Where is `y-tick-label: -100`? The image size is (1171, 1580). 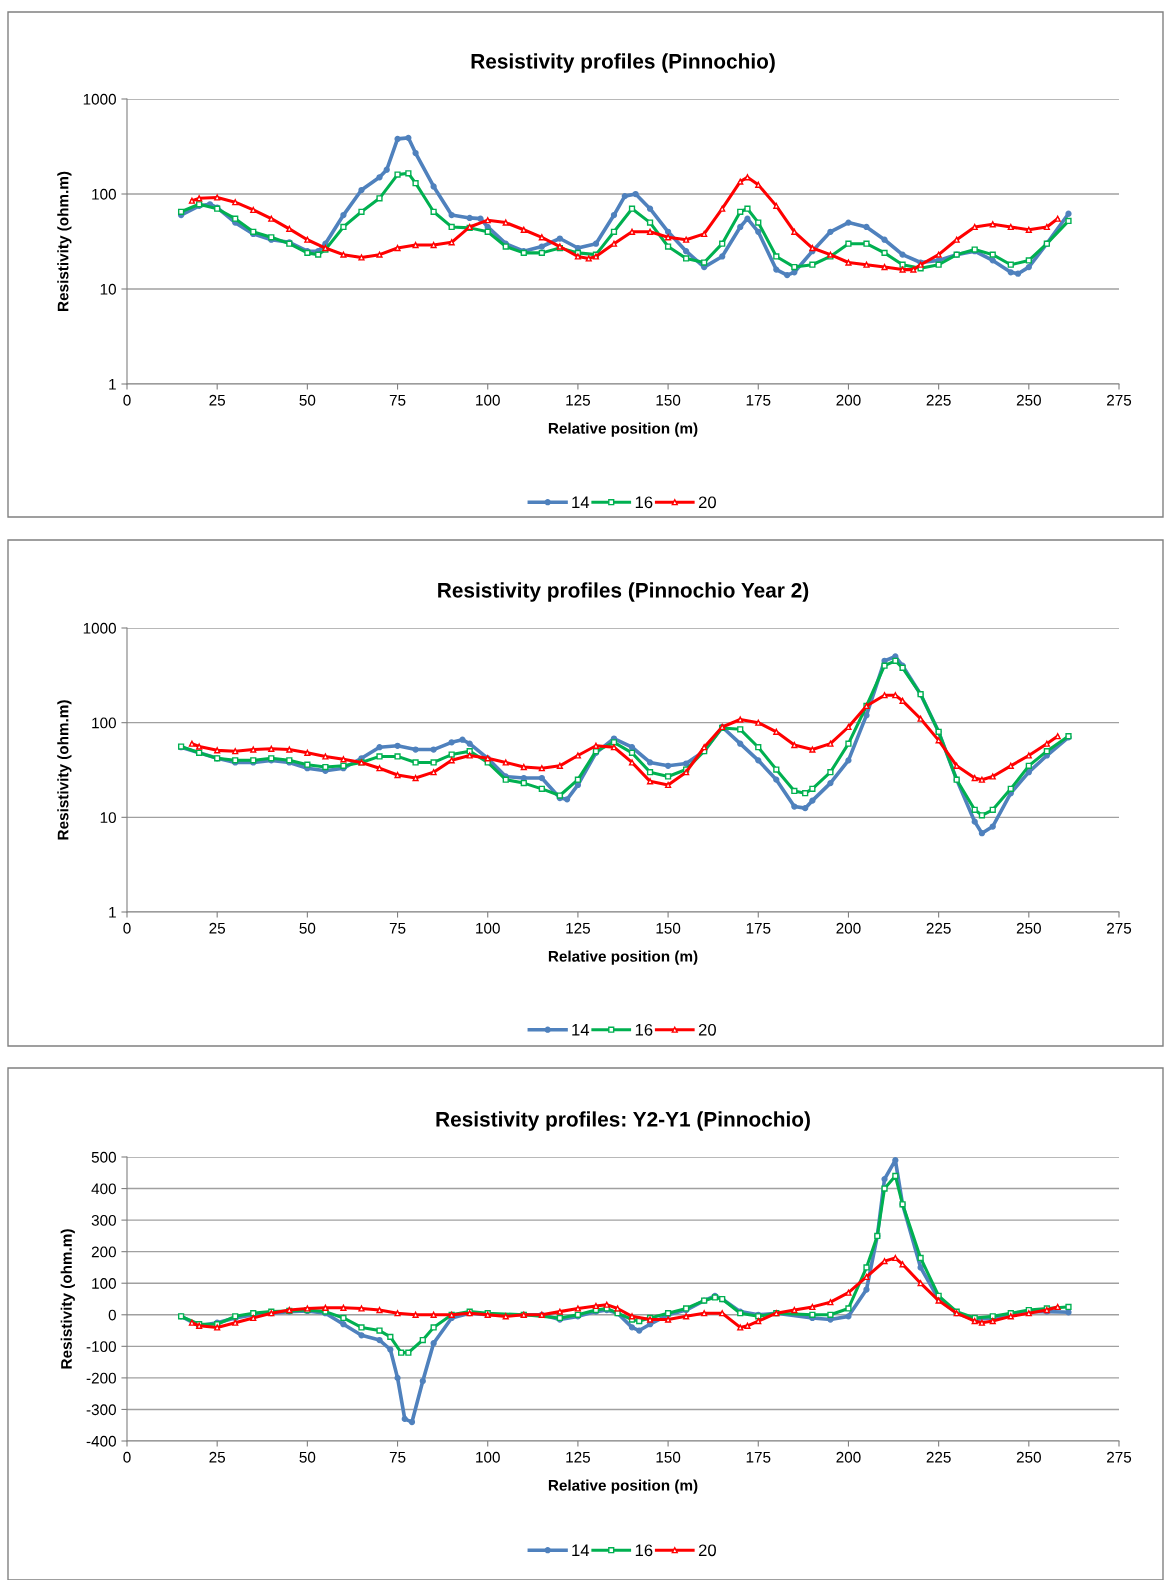
y-tick-label: -100 is located at coordinates (101, 1347).